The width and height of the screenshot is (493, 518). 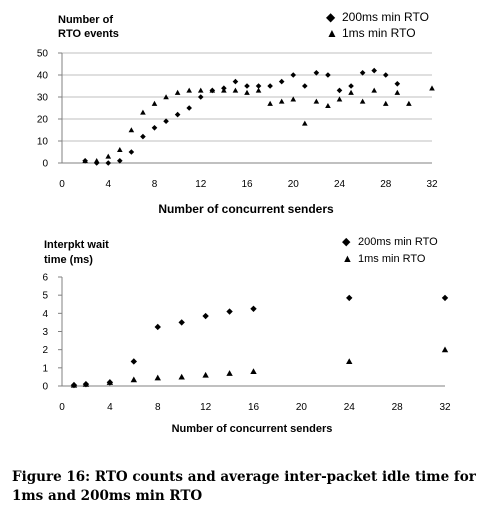 I want to click on chart1-ylabel-line1: Number of, so click(x=85, y=20).